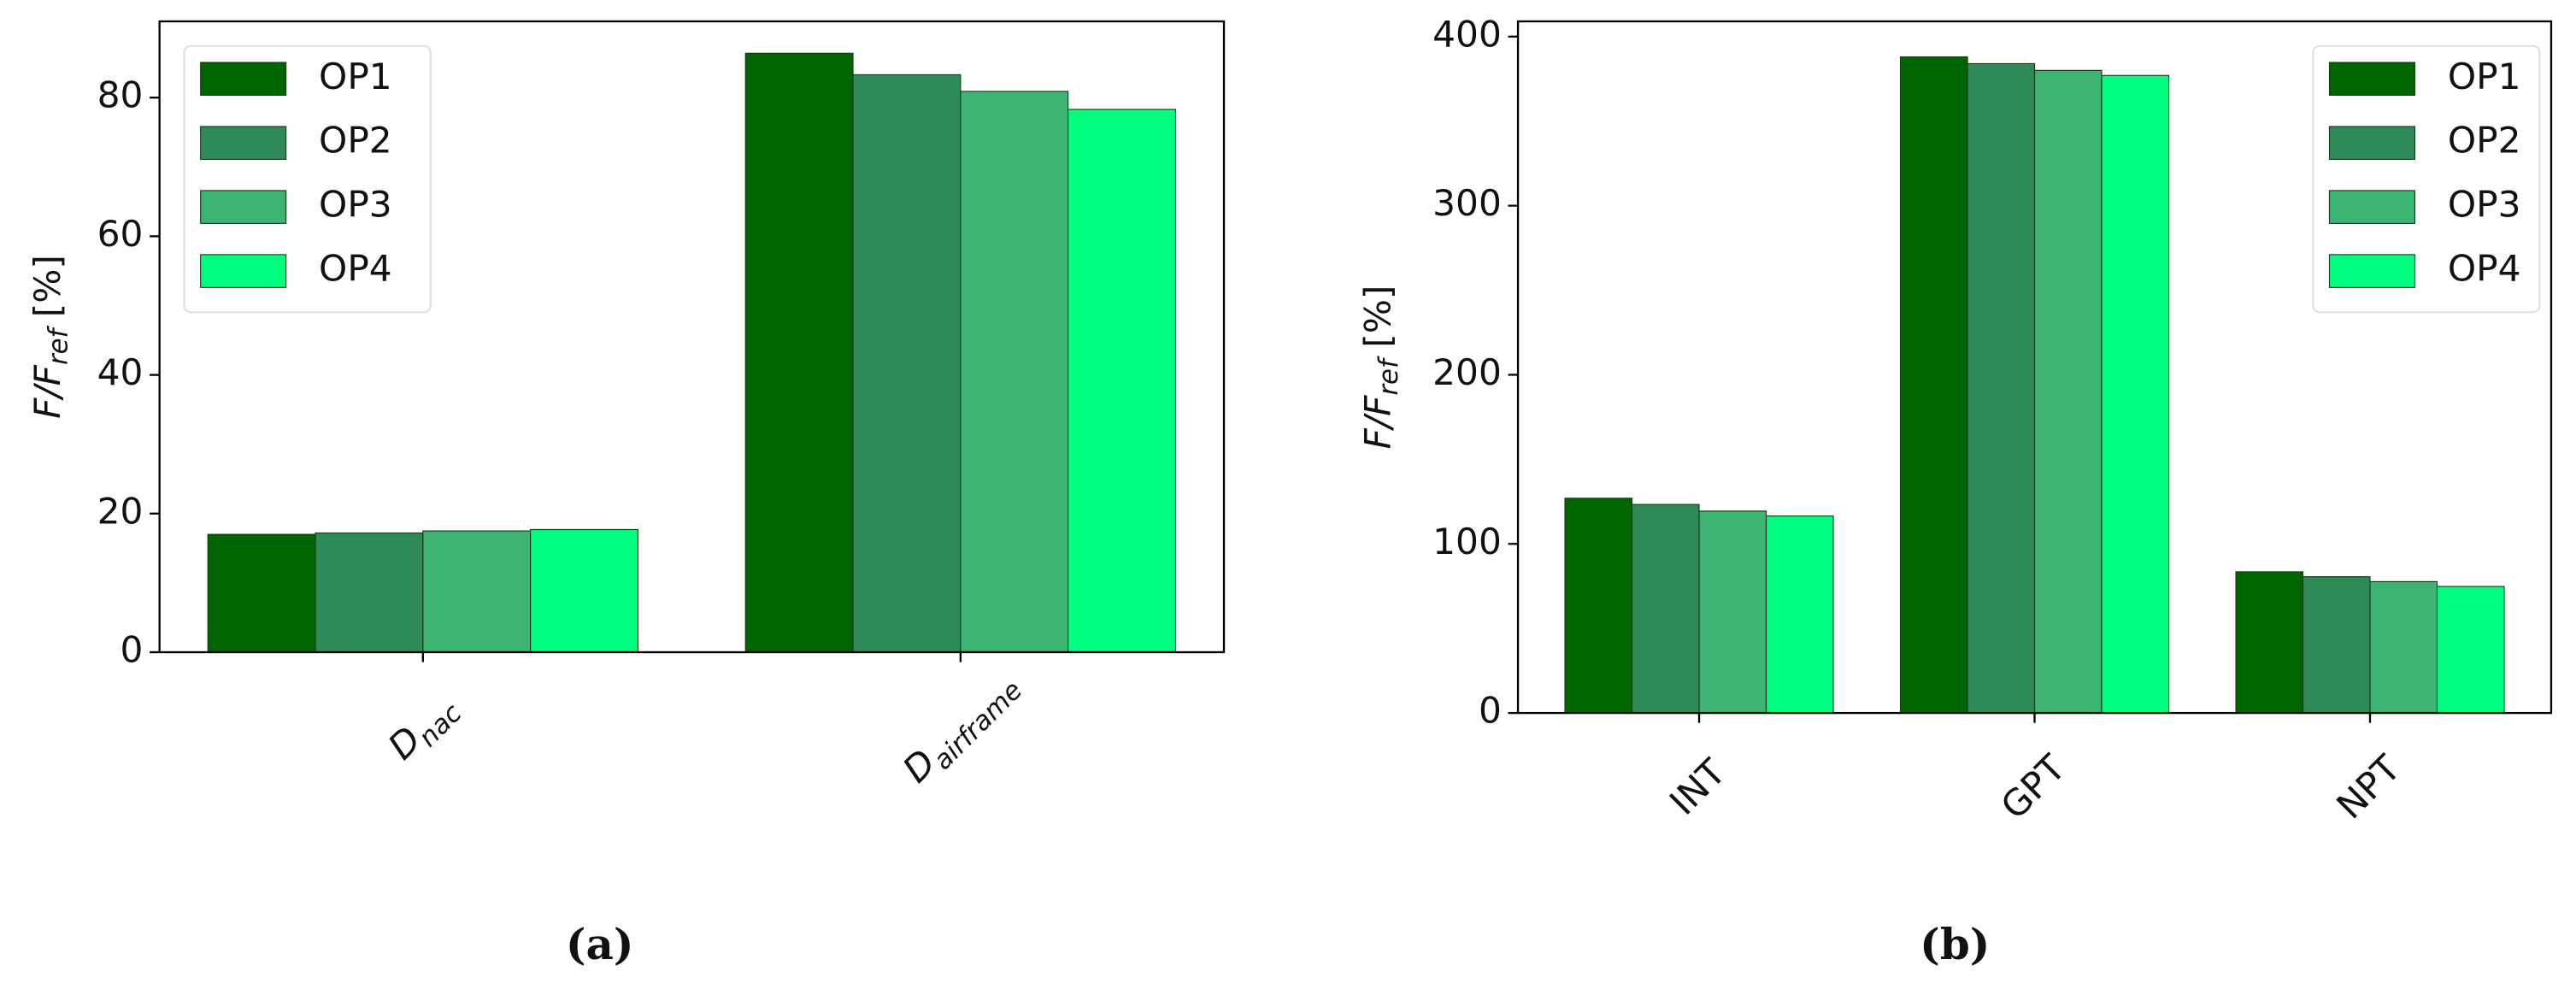 The height and width of the screenshot is (989, 2576). What do you see at coordinates (120, 511) in the screenshot?
I see `y-tick-label: 20` at bounding box center [120, 511].